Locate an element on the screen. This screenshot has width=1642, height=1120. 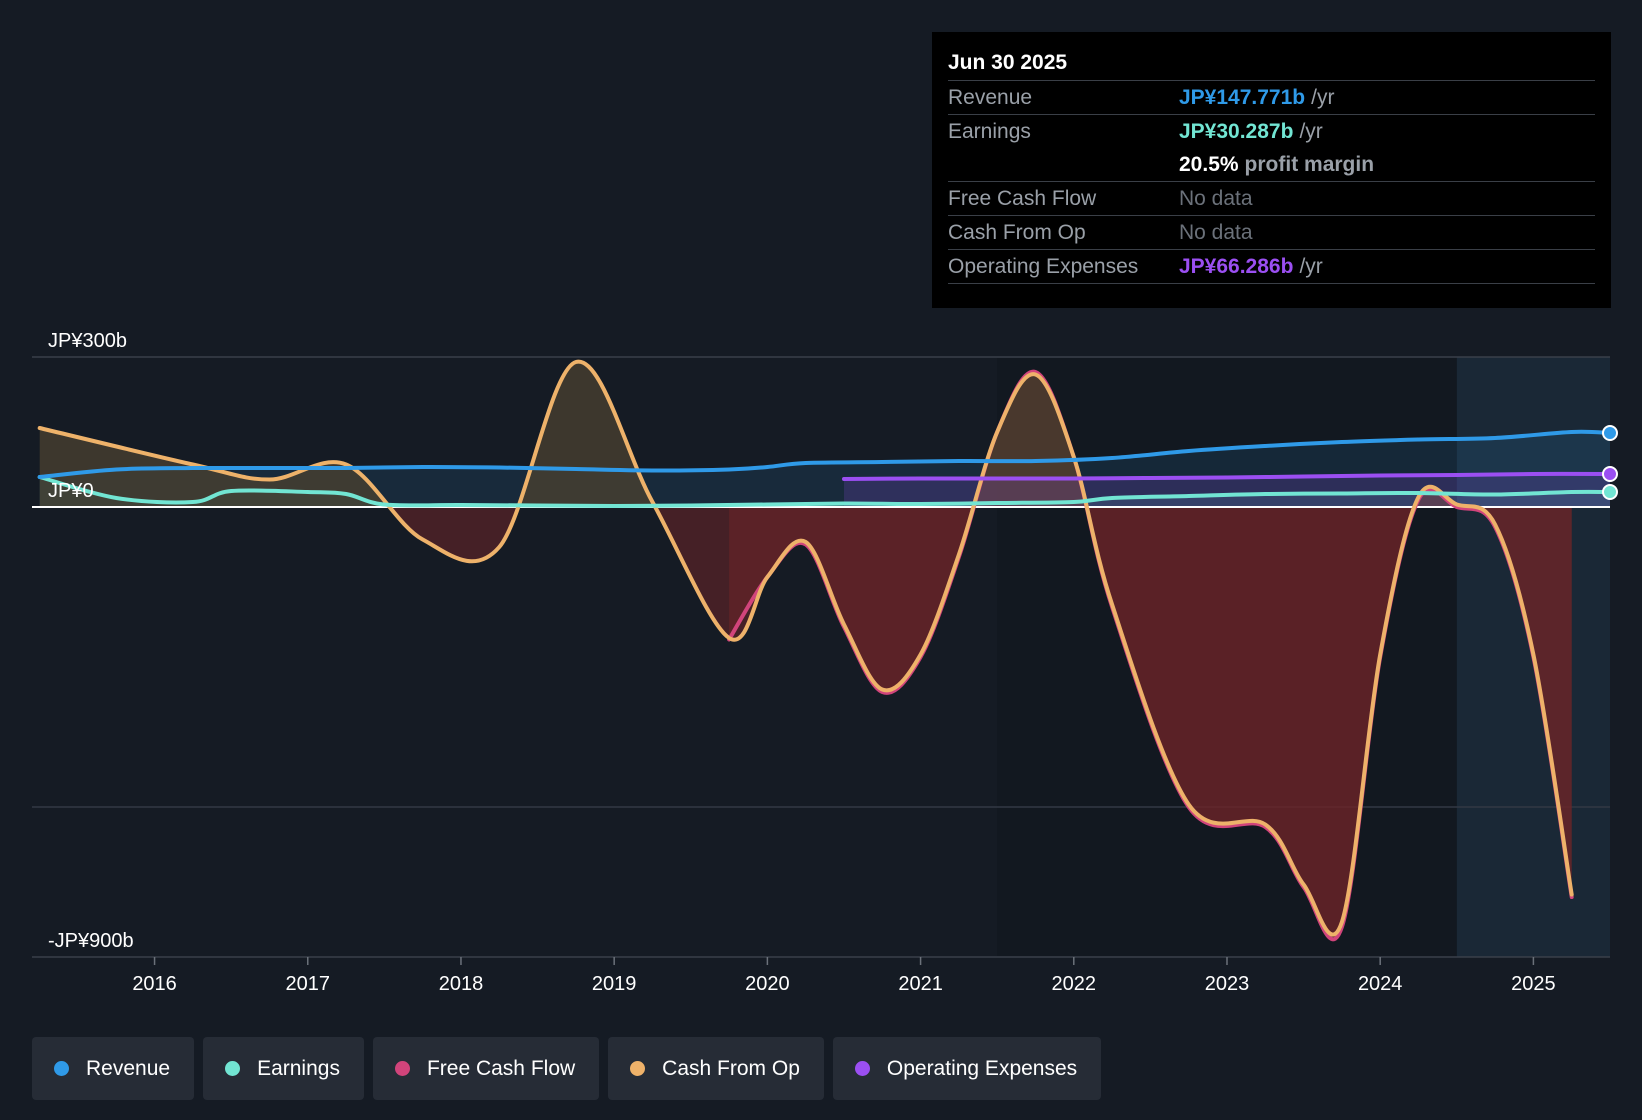
x-tick-label: 2018 is located at coordinates (461, 984).